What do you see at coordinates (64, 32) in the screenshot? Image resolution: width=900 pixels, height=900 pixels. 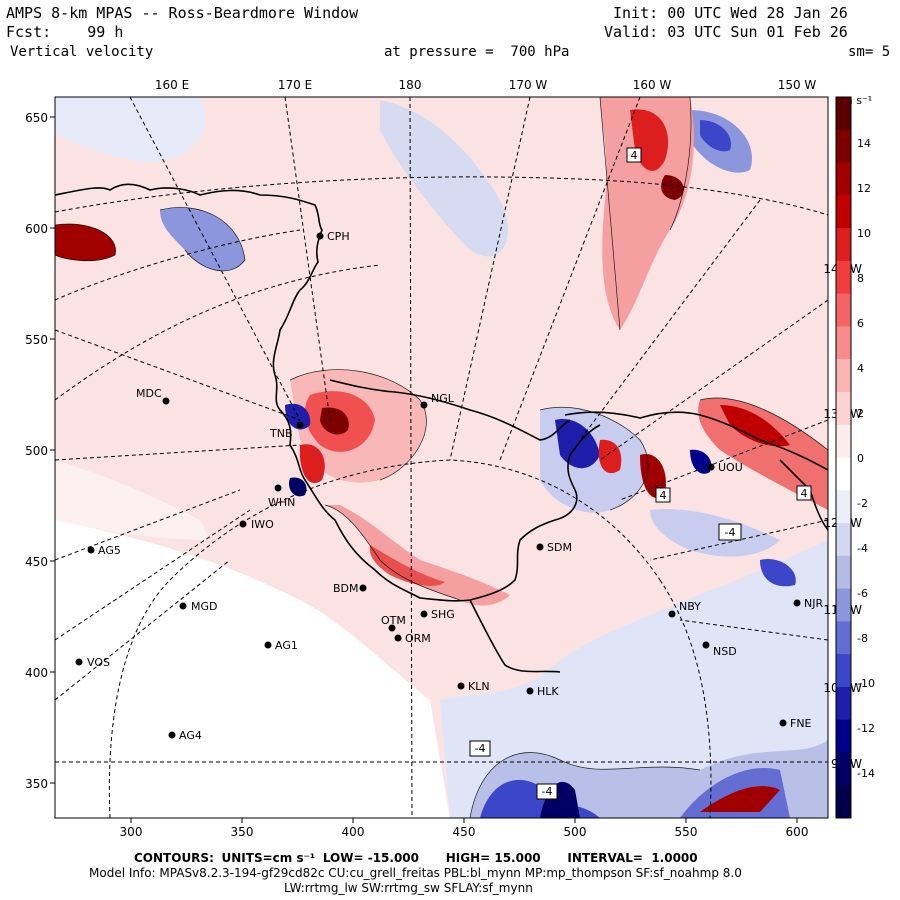 I see `forecast-hour: Fcst: 99 h` at bounding box center [64, 32].